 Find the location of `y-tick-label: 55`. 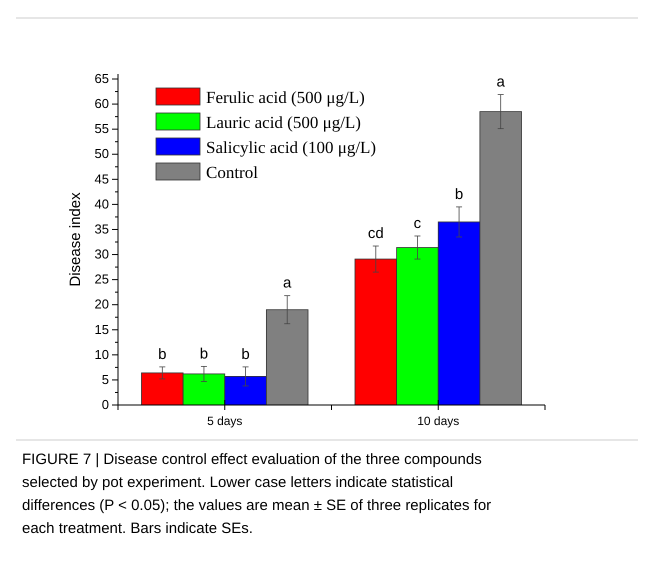

y-tick-label: 55 is located at coordinates (101, 128).